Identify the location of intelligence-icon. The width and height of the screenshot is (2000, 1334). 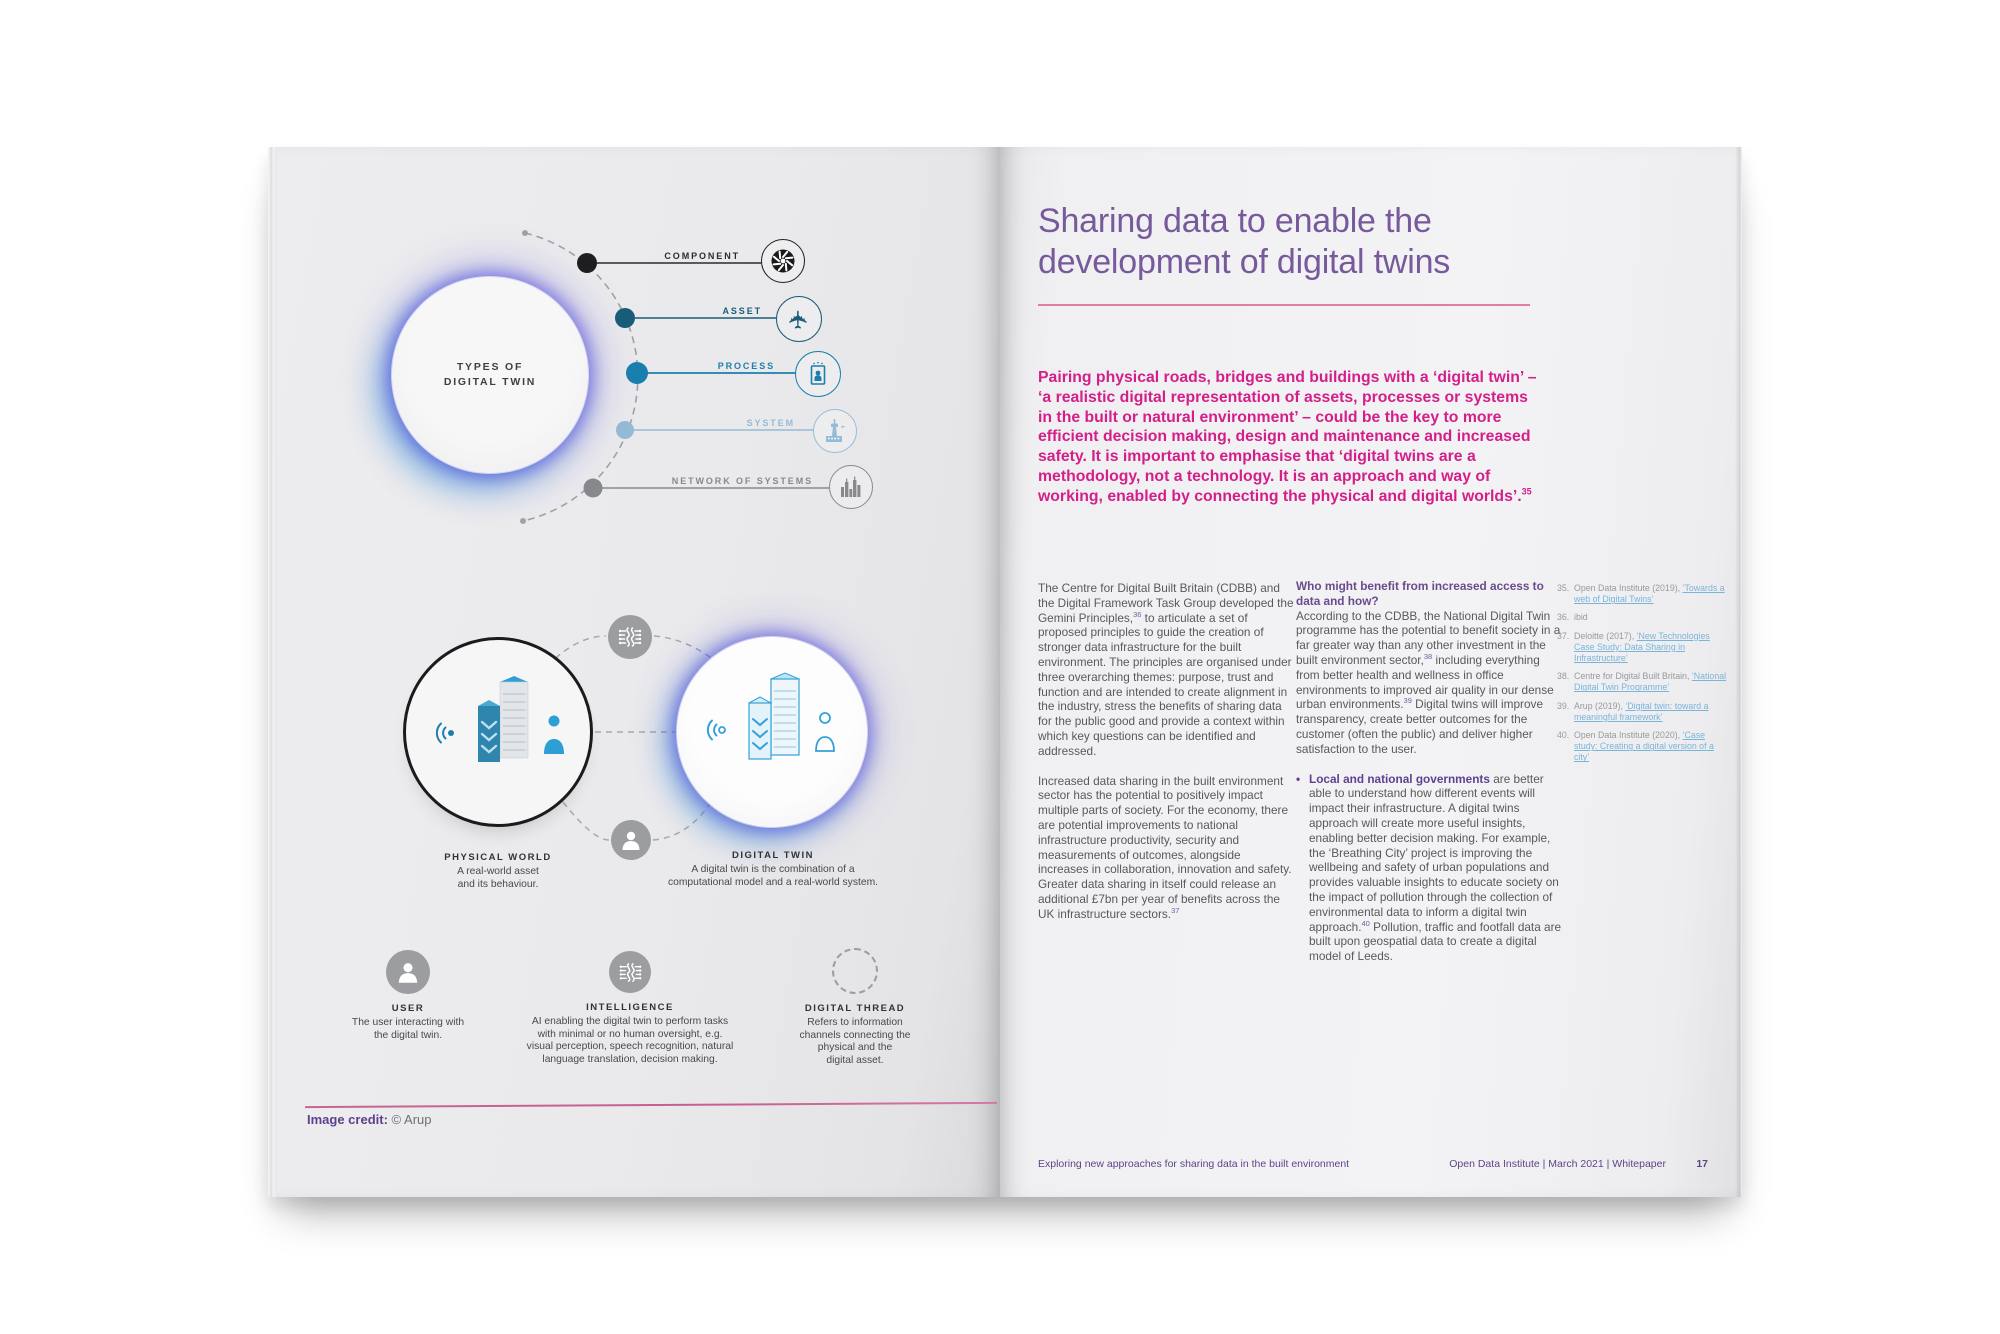
(630, 972).